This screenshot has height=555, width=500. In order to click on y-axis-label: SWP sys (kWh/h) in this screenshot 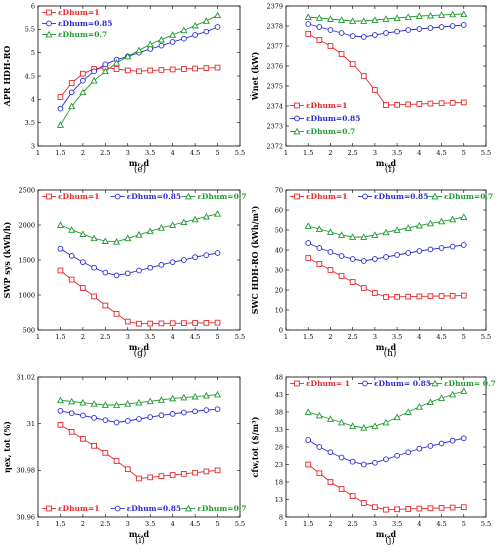, I will do `click(7, 259)`.